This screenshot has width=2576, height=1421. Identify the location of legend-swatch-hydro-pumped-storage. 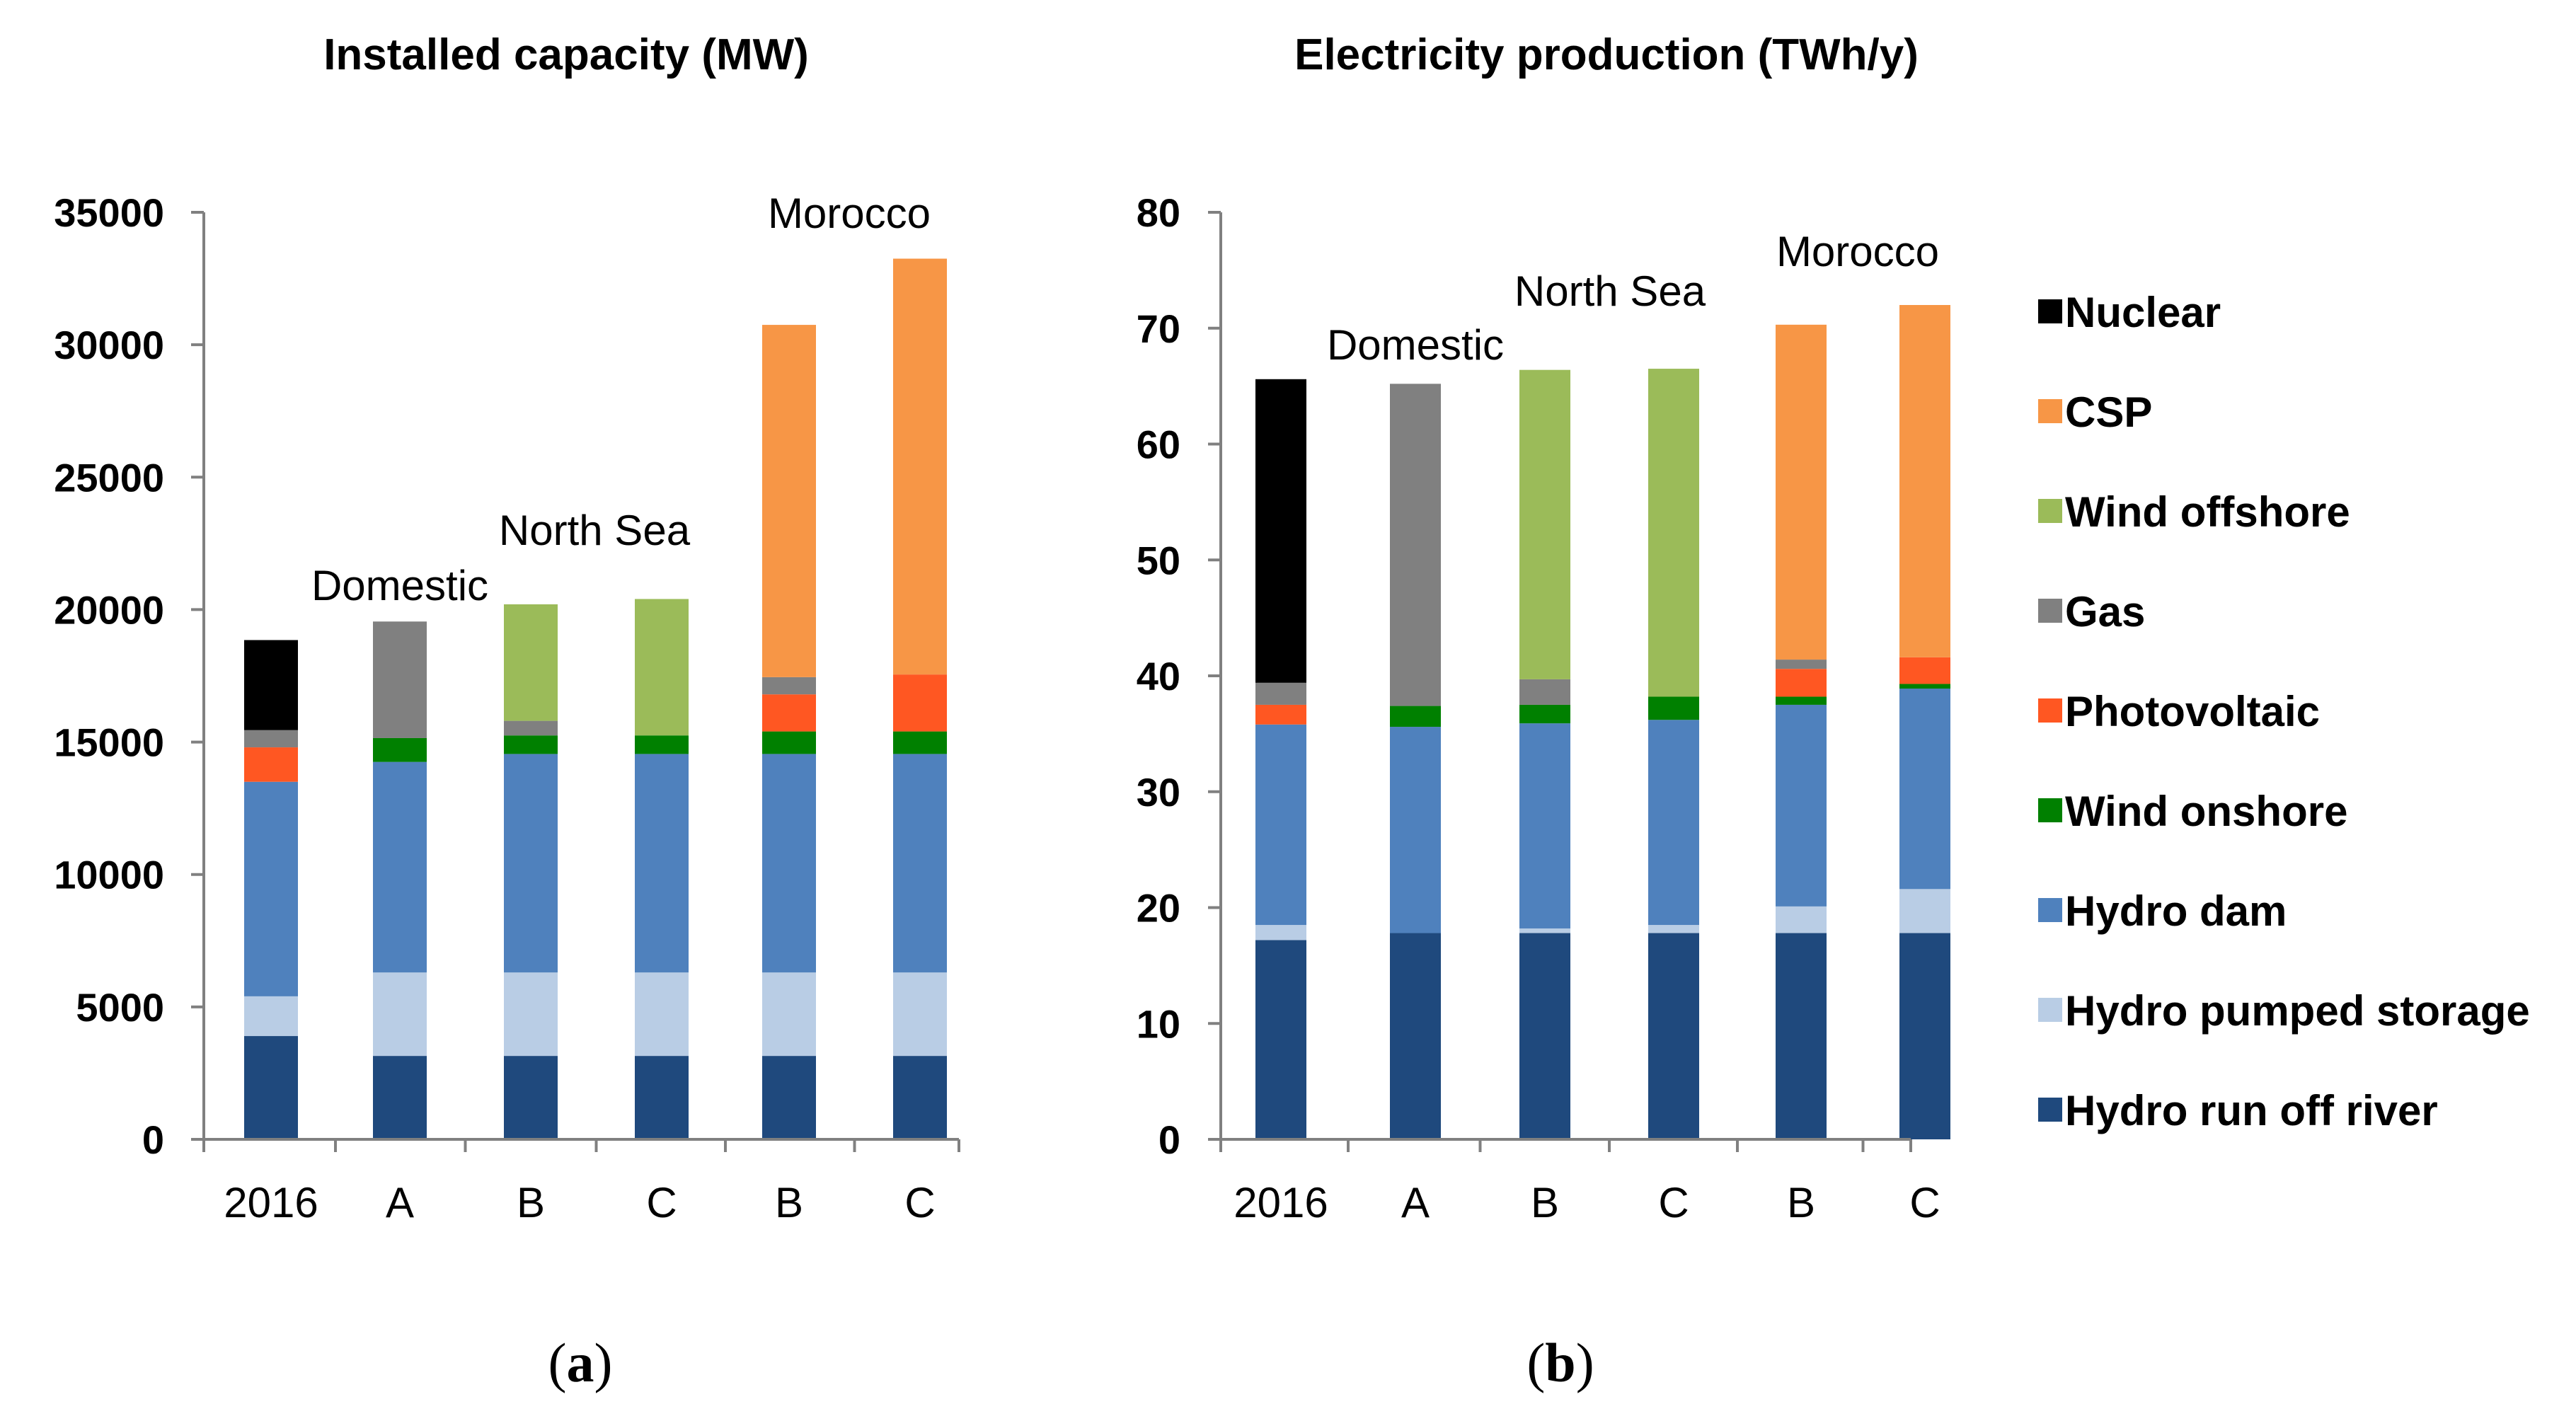
(2050, 1010).